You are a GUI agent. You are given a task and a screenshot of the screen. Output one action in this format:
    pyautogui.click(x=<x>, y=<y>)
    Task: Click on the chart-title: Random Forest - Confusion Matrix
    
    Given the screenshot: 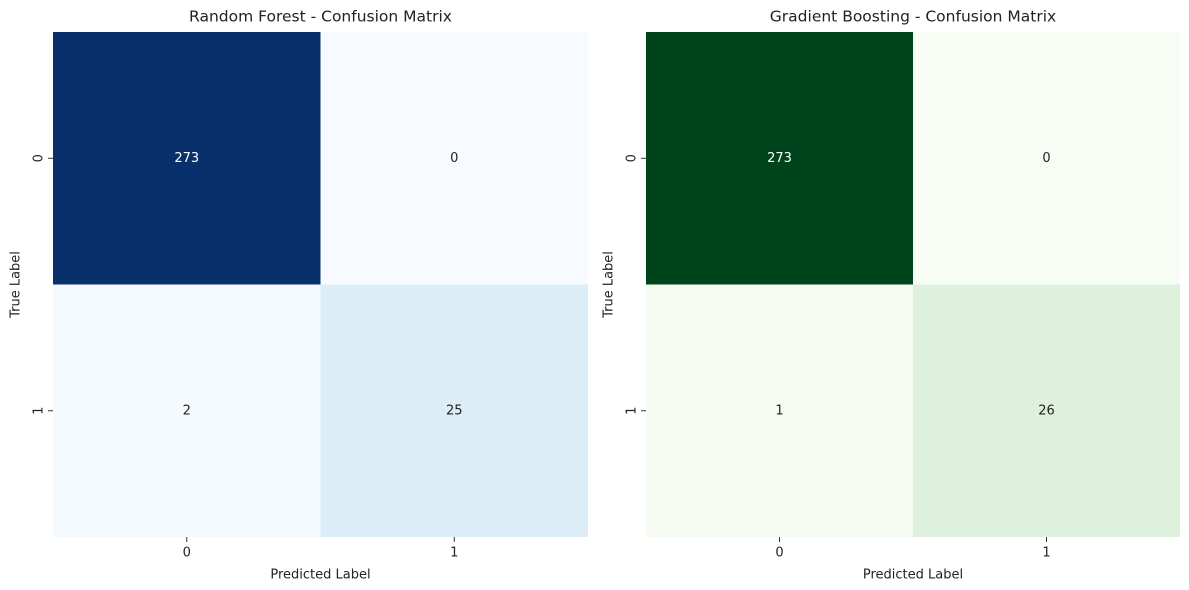 What is the action you would take?
    pyautogui.click(x=320, y=17)
    